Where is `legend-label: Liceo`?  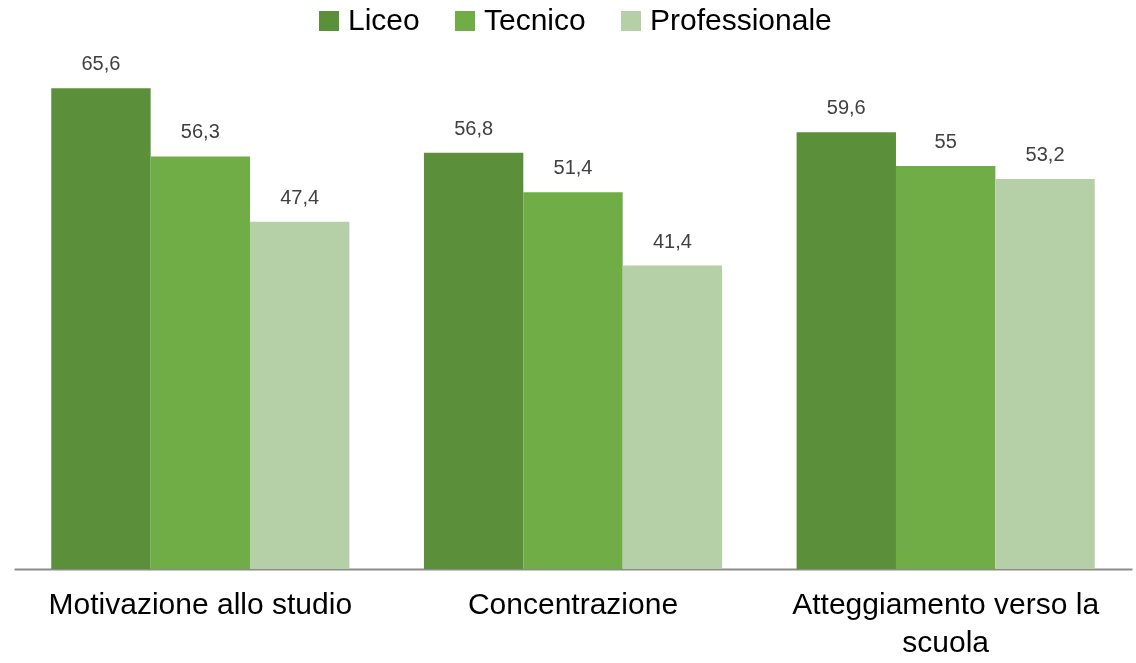
legend-label: Liceo is located at coordinates (384, 19).